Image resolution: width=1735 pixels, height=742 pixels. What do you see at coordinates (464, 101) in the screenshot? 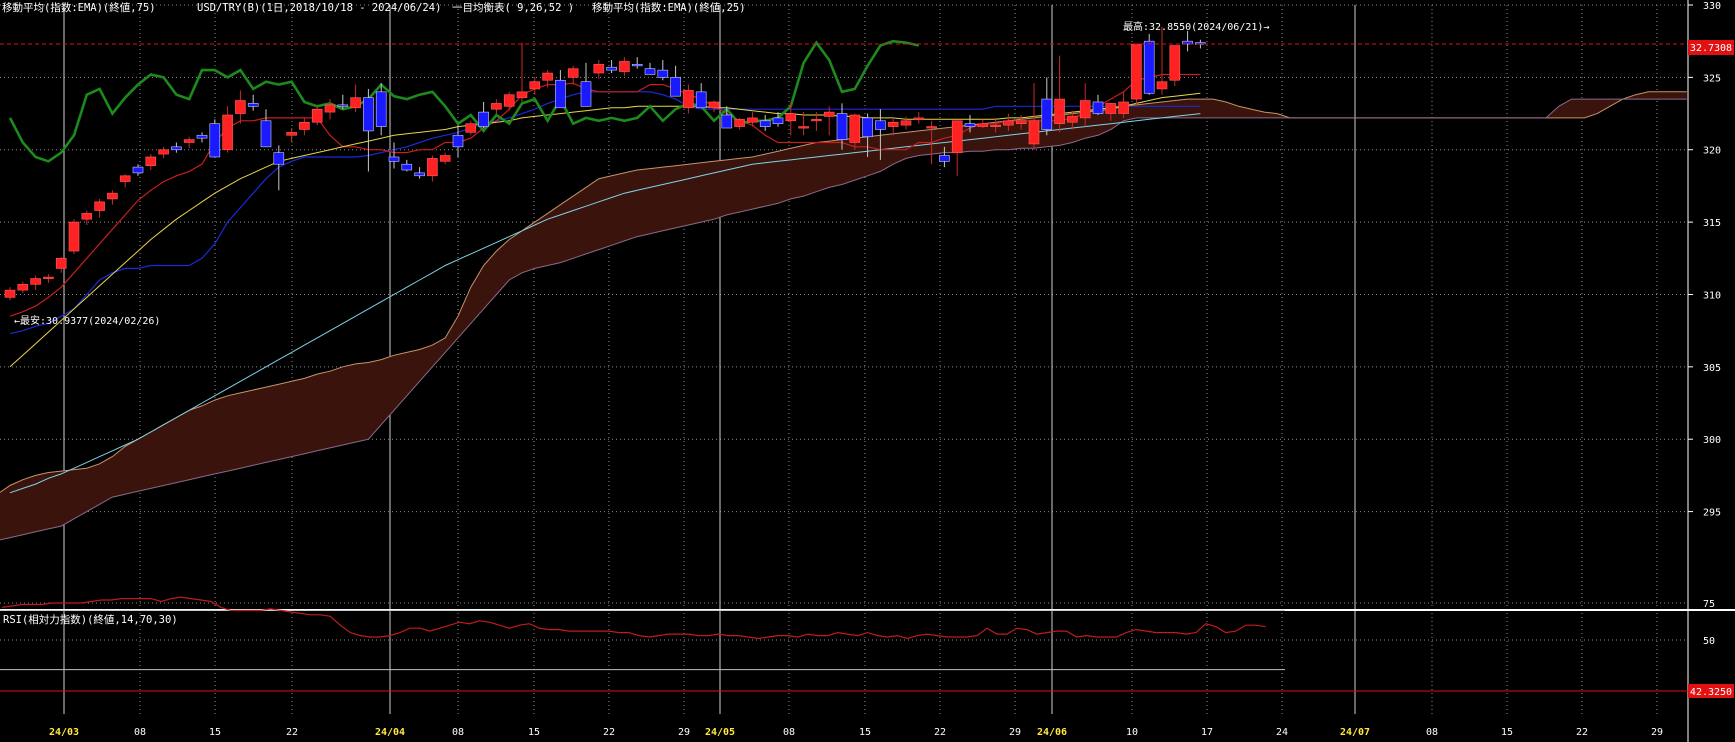
I see `chikou-line` at bounding box center [464, 101].